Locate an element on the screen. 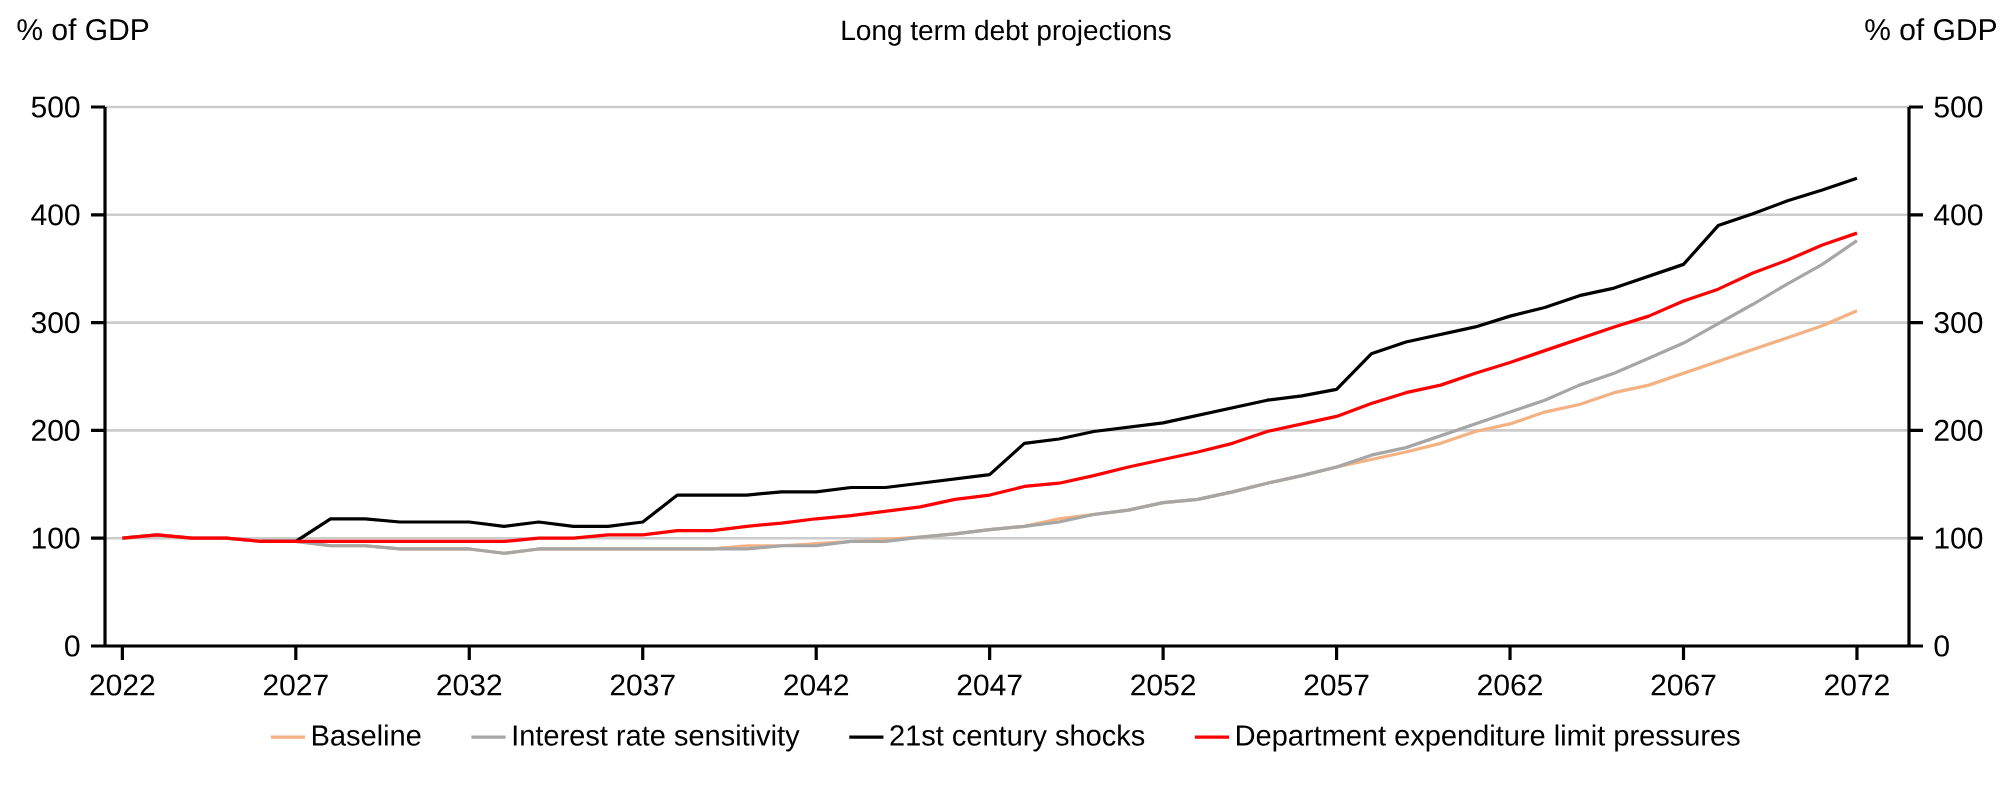  y2-tick-label: 500 is located at coordinates (1958, 107).